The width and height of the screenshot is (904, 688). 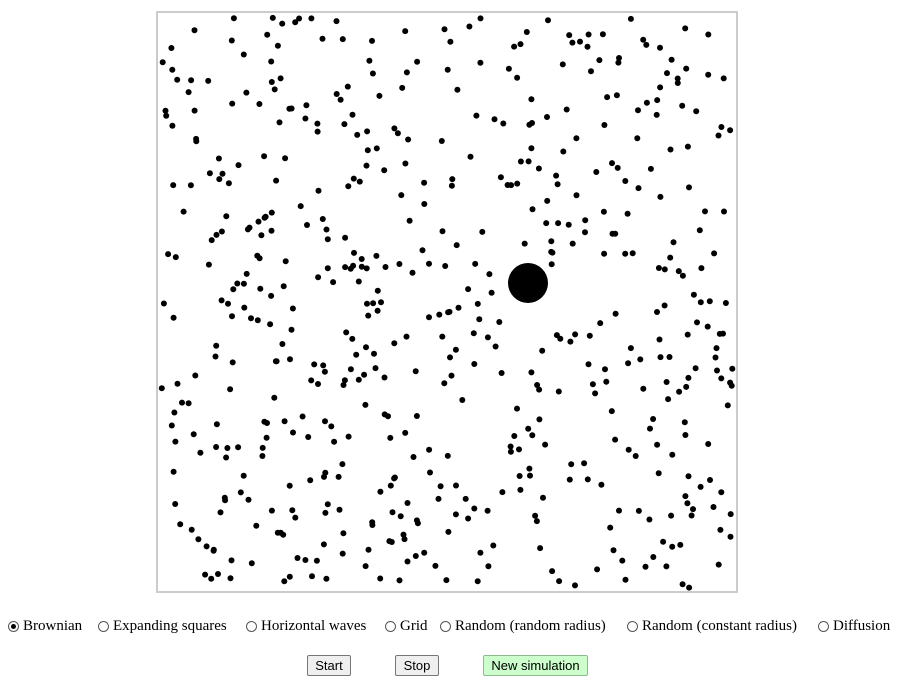 I want to click on mode-brownian-label: Brownian, so click(x=52, y=626).